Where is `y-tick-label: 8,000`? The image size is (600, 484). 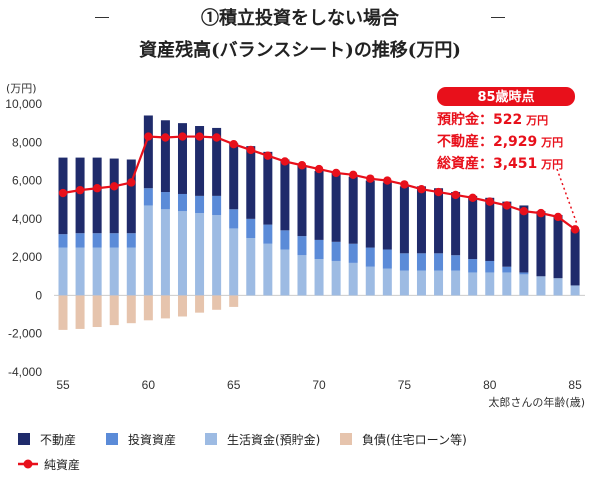
y-tick-label: 8,000 is located at coordinates (27, 142).